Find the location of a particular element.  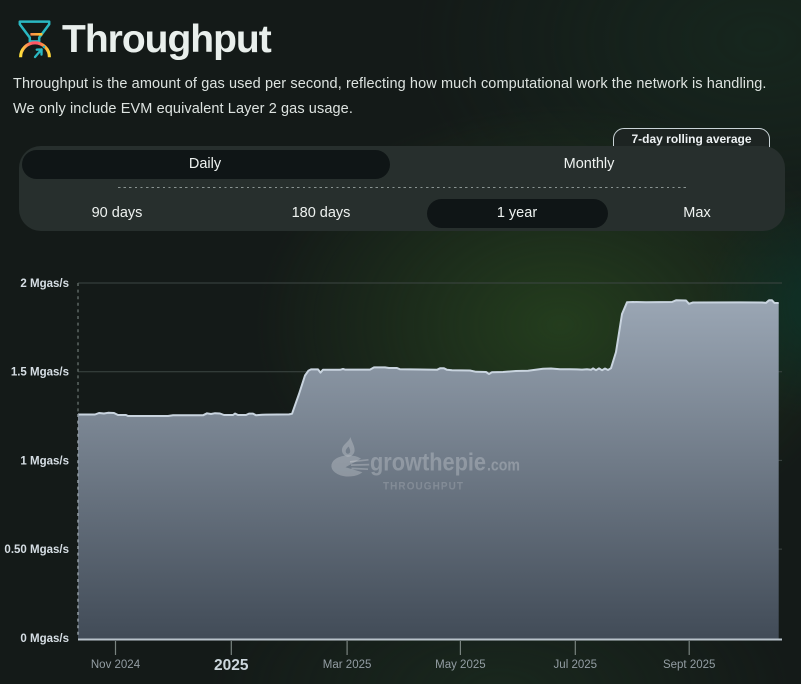

svg-text: Sept 2025 is located at coordinates (689, 665).